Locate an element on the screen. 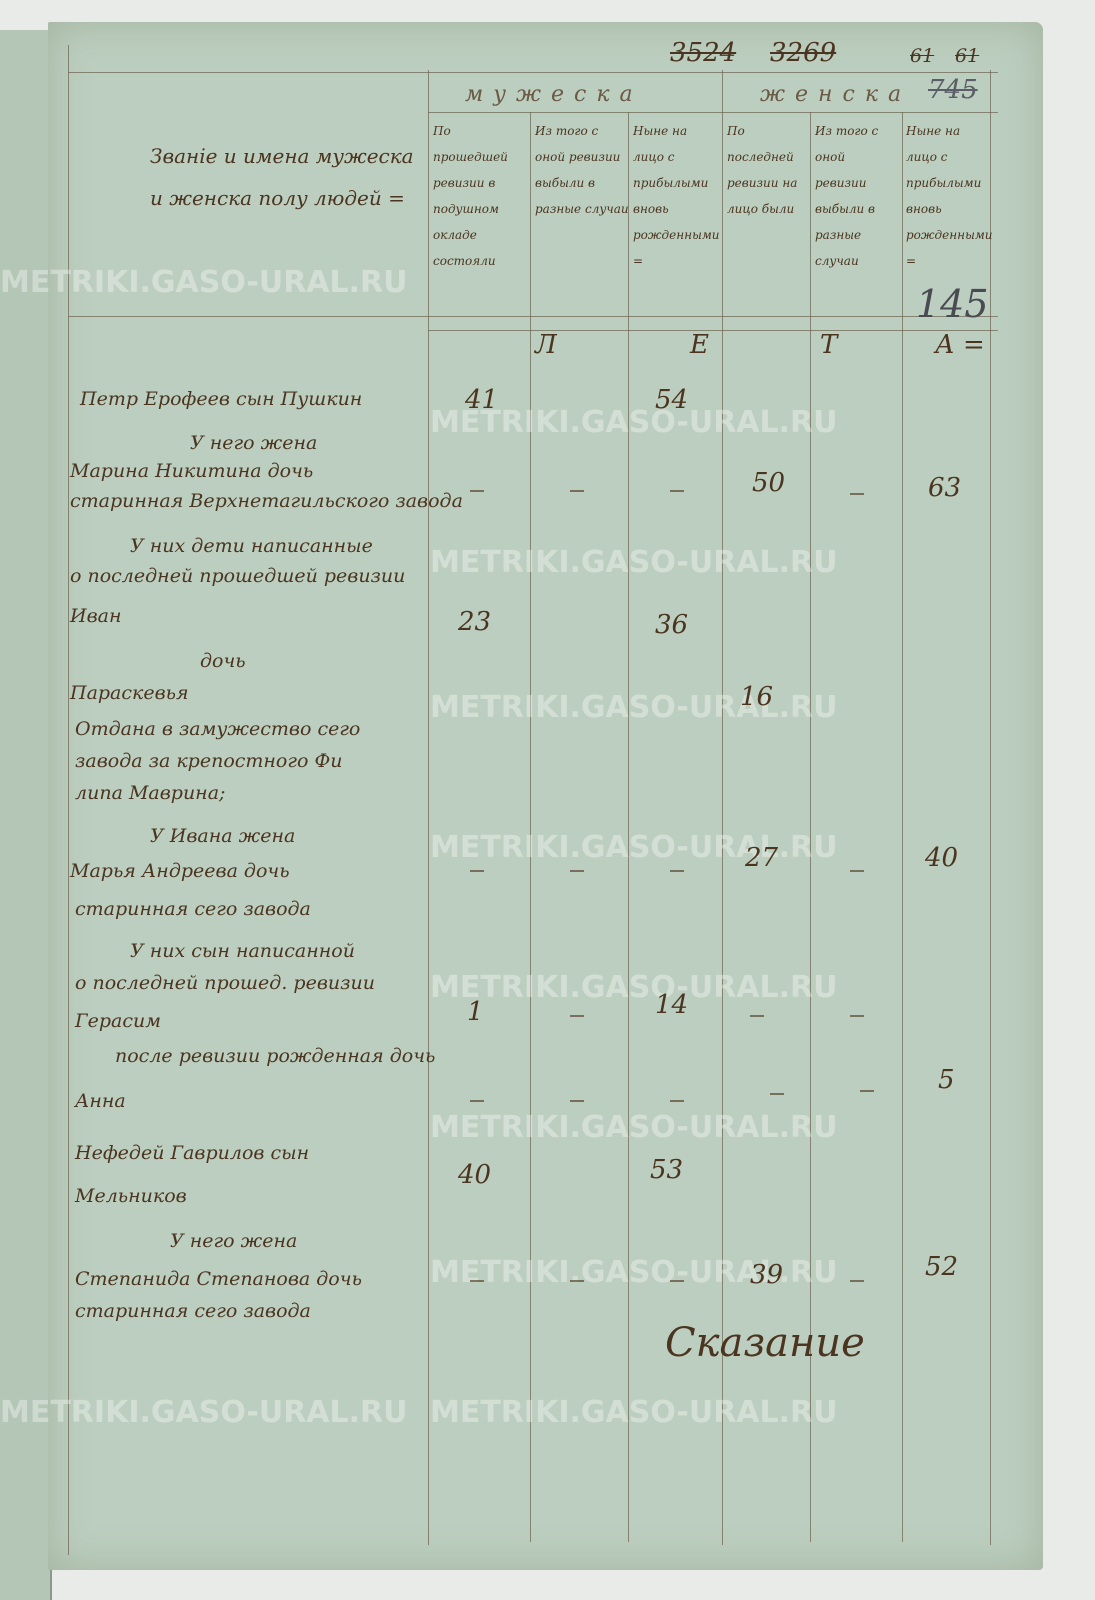 The height and width of the screenshot is (1600, 1095). years-letter: Т is located at coordinates (829, 345).